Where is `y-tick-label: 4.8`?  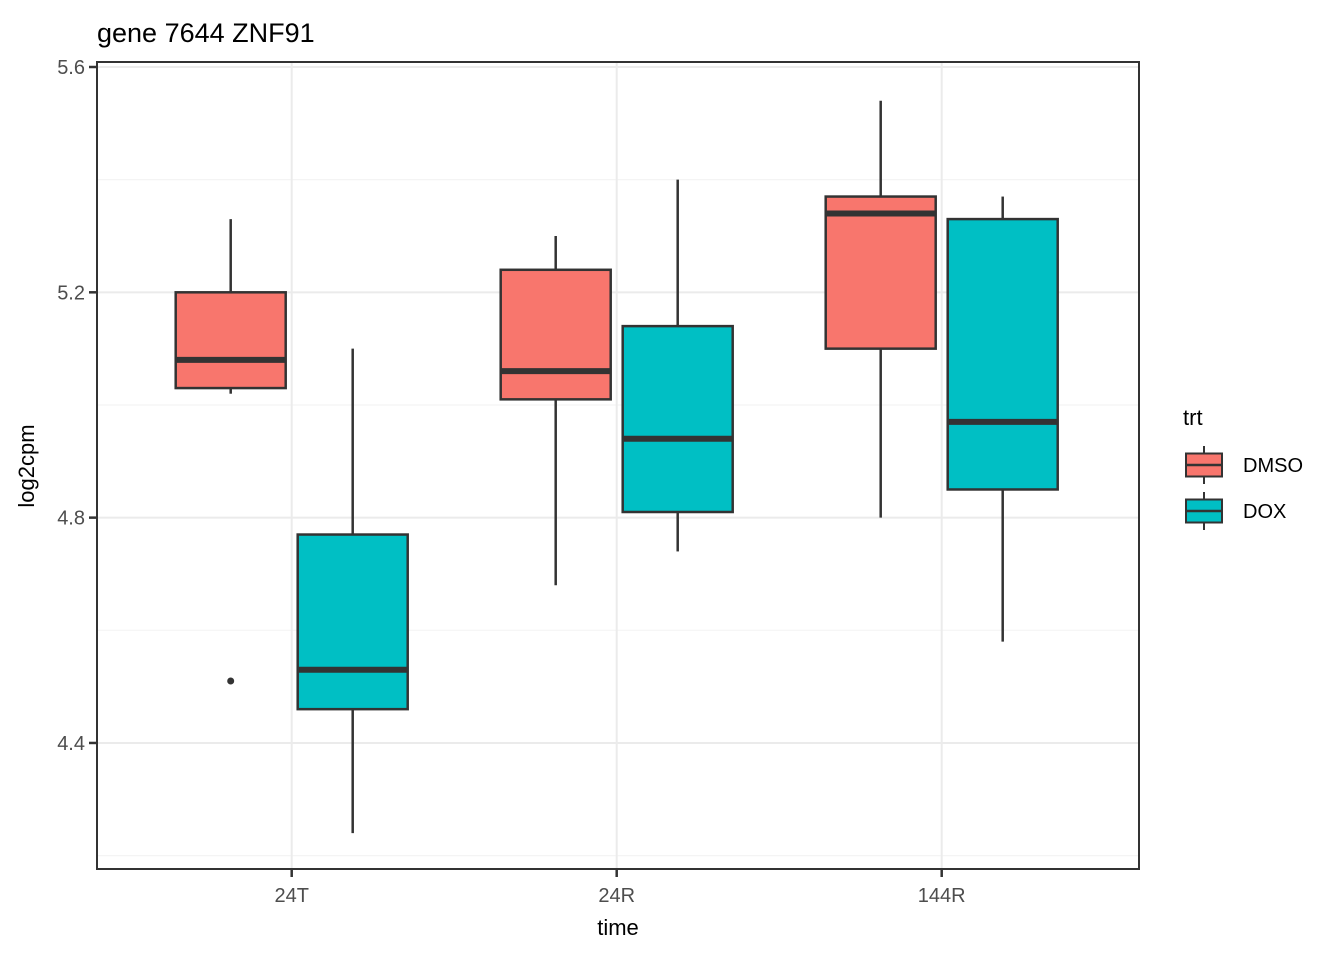
y-tick-label: 4.8 is located at coordinates (71, 519).